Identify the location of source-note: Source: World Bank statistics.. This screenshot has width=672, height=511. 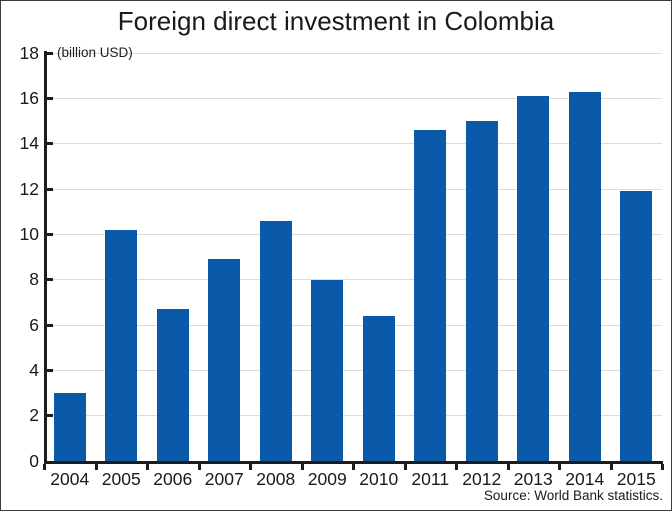
(573, 495).